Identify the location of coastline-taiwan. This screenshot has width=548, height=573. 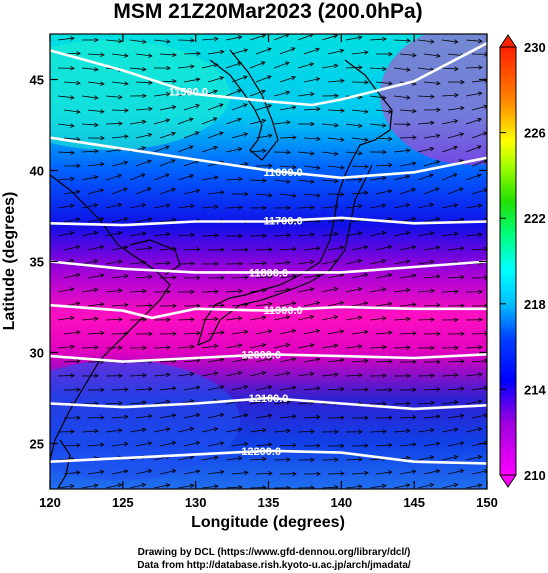
(64, 464).